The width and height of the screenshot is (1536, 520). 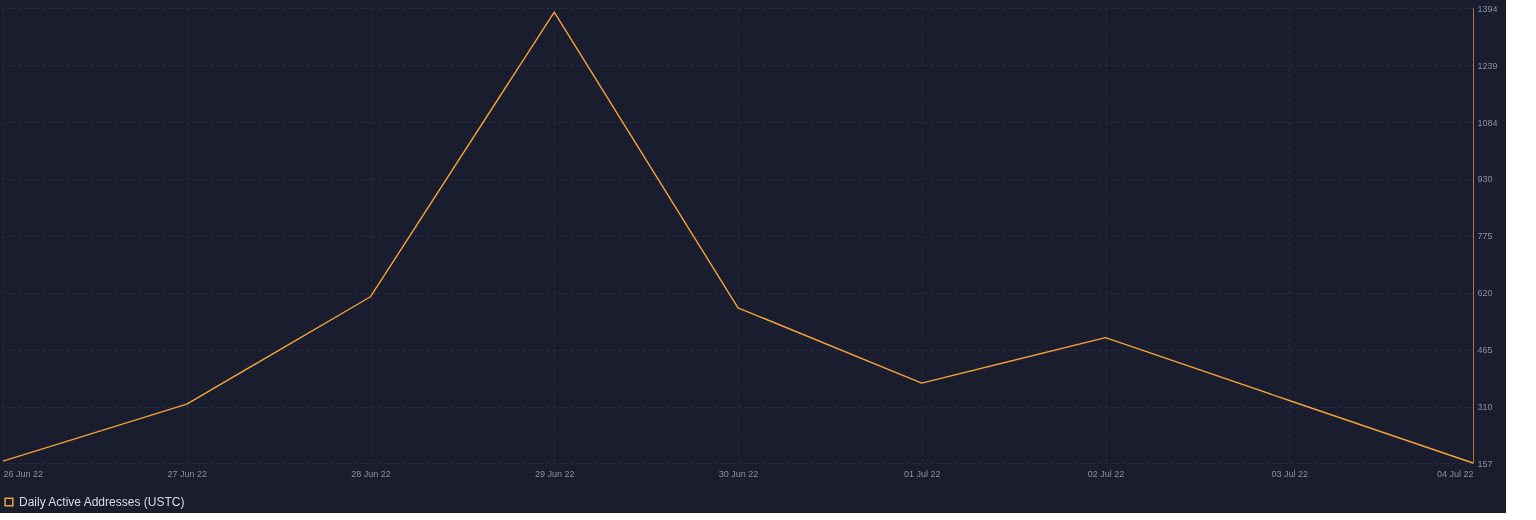 What do you see at coordinates (23, 473) in the screenshot?
I see `x-tick-label: 26 Jun 22` at bounding box center [23, 473].